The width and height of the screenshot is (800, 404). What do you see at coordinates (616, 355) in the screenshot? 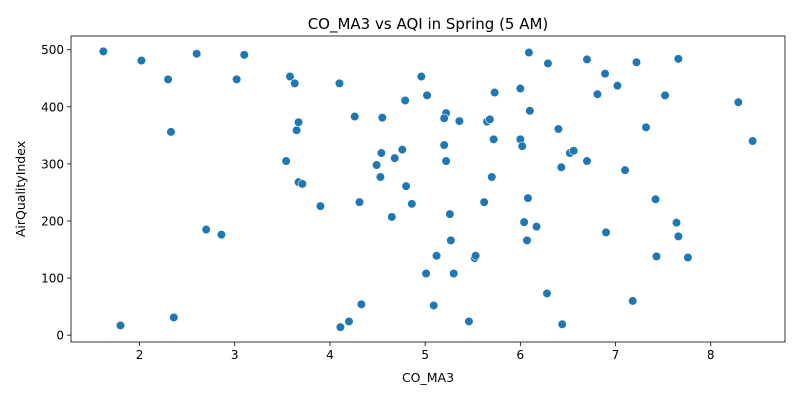
I see `x-tick-label: 7` at bounding box center [616, 355].